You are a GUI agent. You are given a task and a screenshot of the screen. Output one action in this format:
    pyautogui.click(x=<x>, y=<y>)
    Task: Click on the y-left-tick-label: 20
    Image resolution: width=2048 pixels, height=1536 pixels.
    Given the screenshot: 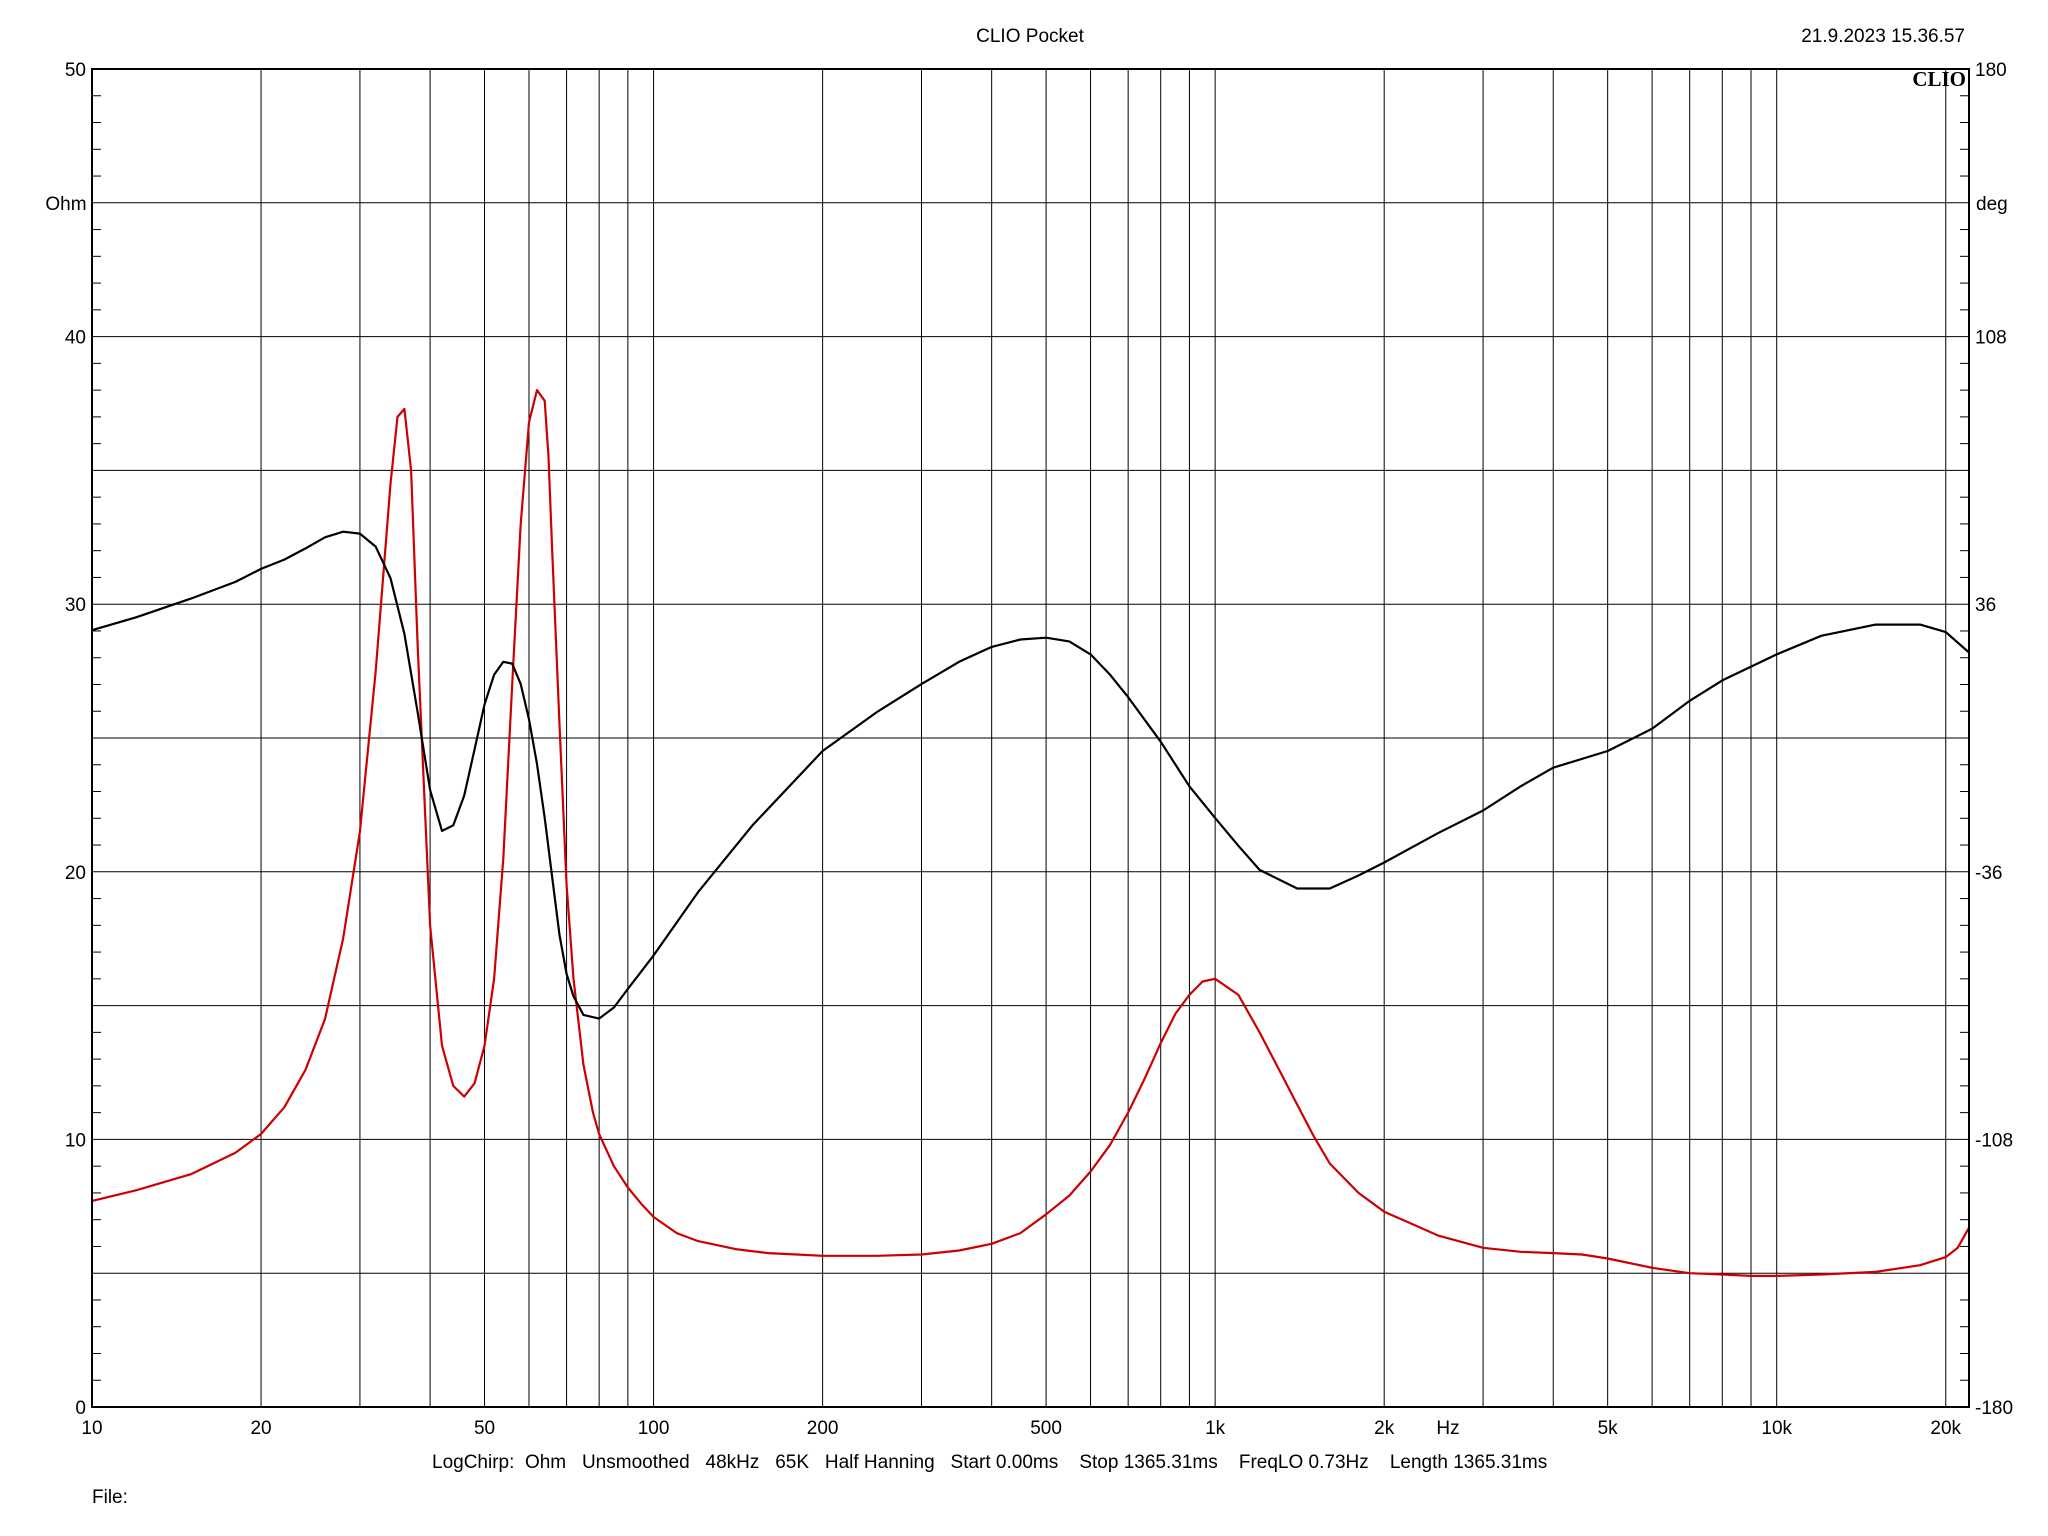 What is the action you would take?
    pyautogui.click(x=75, y=873)
    